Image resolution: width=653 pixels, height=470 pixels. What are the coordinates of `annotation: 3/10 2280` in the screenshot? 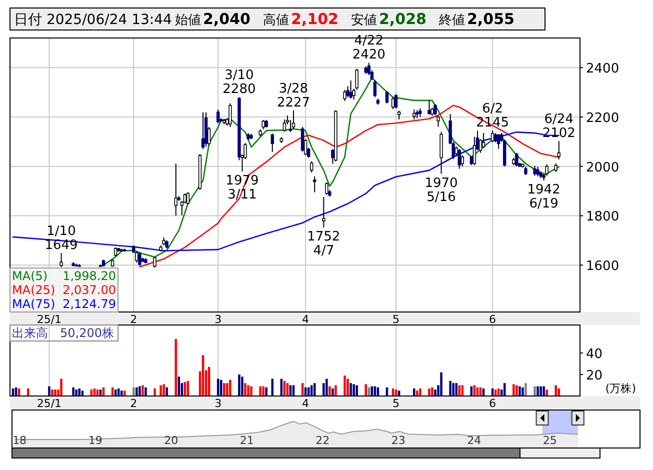 It's located at (239, 83).